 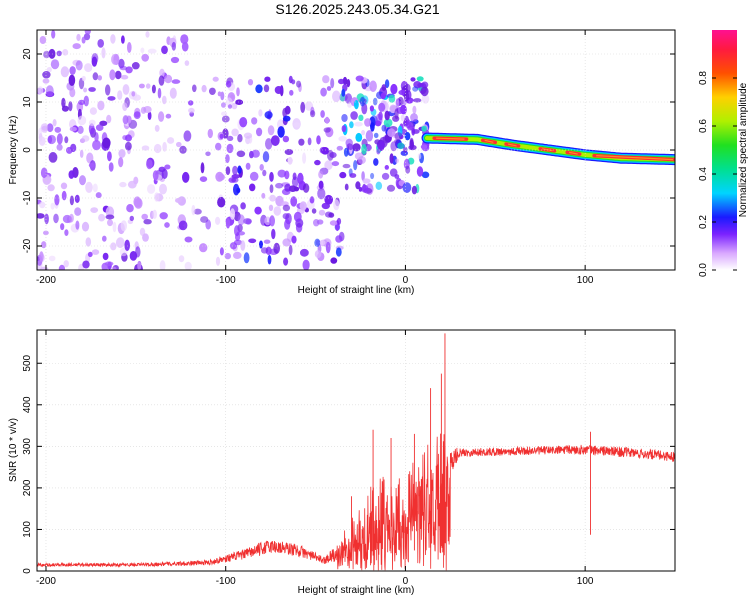 I want to click on snr-x-label: Height of straight line (km), so click(x=356, y=590).